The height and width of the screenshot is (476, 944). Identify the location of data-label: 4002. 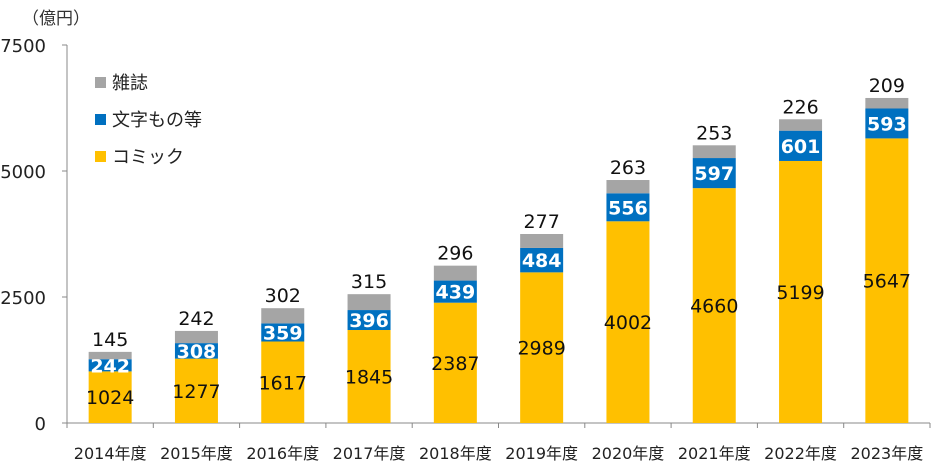
(628, 323).